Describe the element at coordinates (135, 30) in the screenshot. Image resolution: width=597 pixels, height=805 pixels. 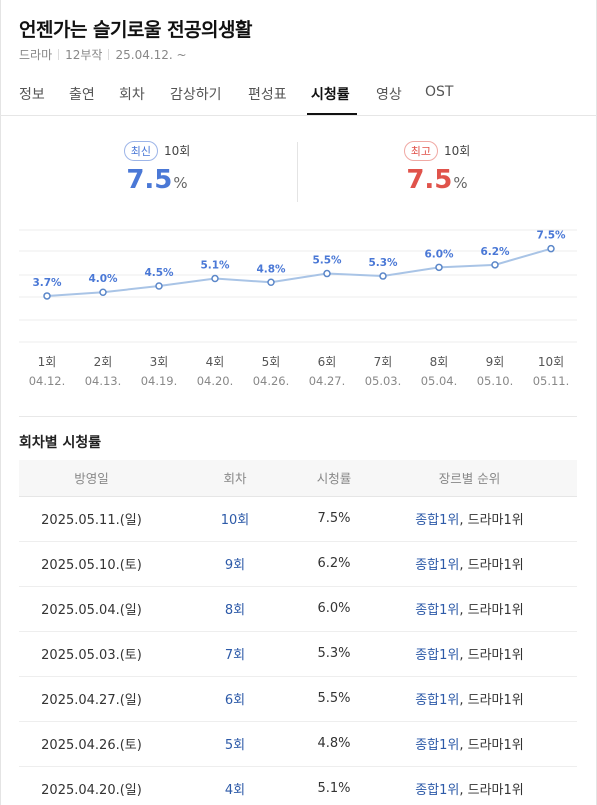
I see `page-title: 언젠가는 슬기로울 전공의생활` at that location.